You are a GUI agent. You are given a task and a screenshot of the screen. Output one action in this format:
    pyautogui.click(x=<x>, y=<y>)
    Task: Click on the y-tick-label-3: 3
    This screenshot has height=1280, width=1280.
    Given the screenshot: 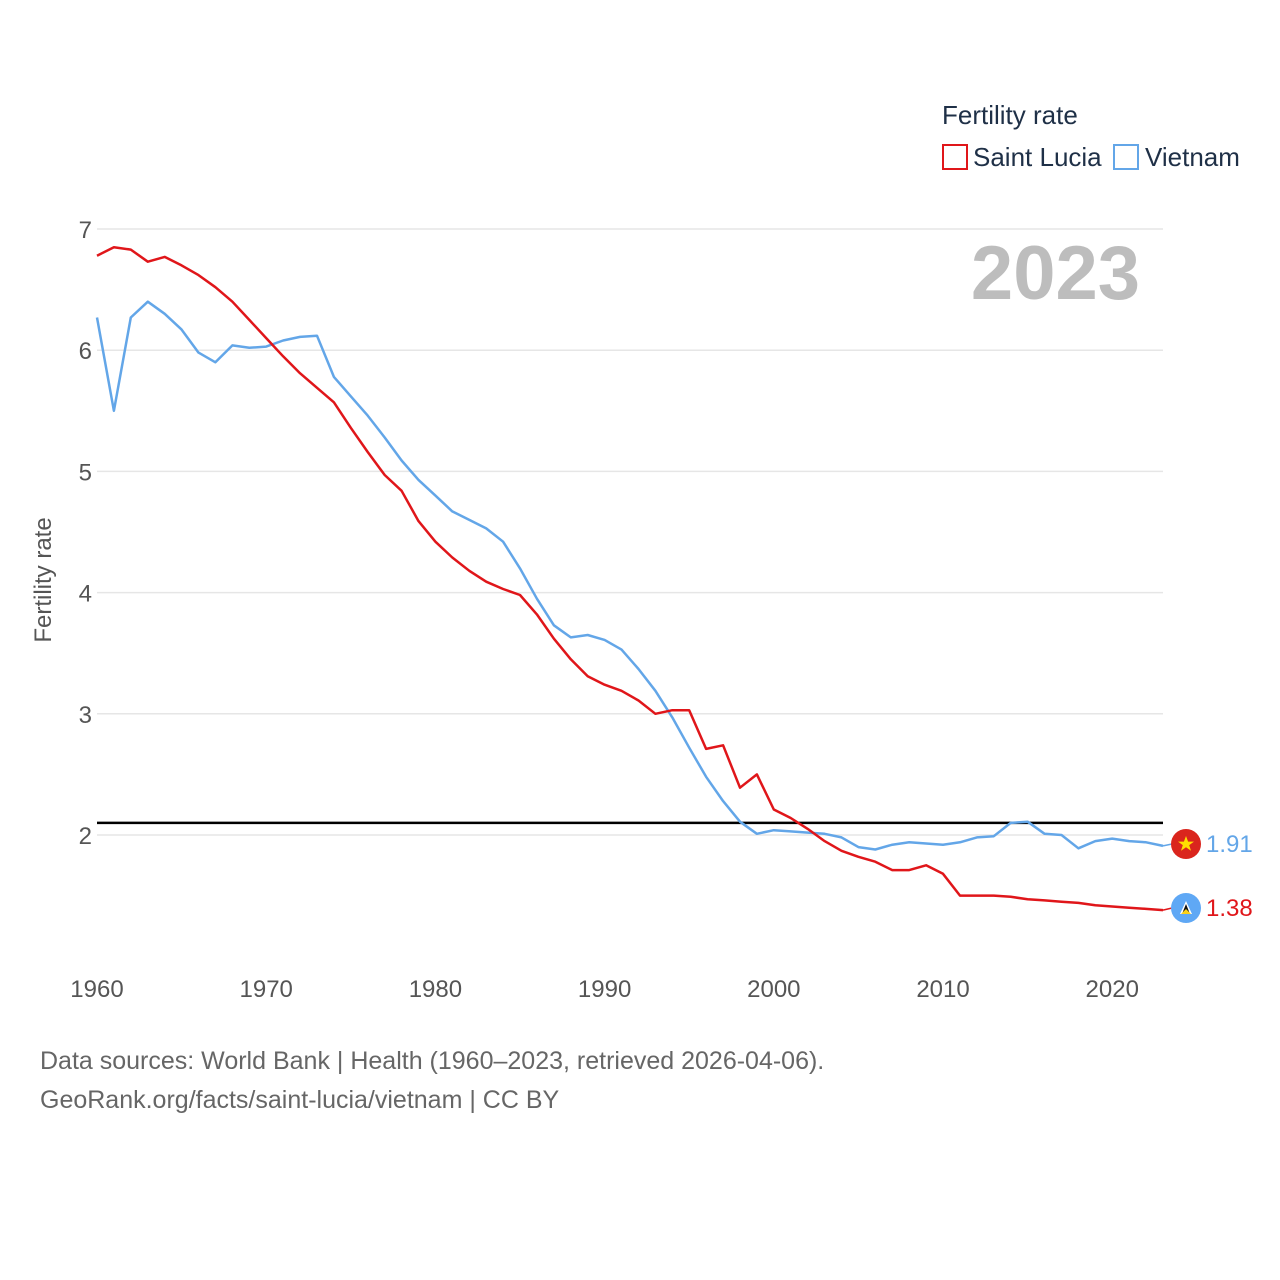 What is the action you would take?
    pyautogui.click(x=85, y=715)
    